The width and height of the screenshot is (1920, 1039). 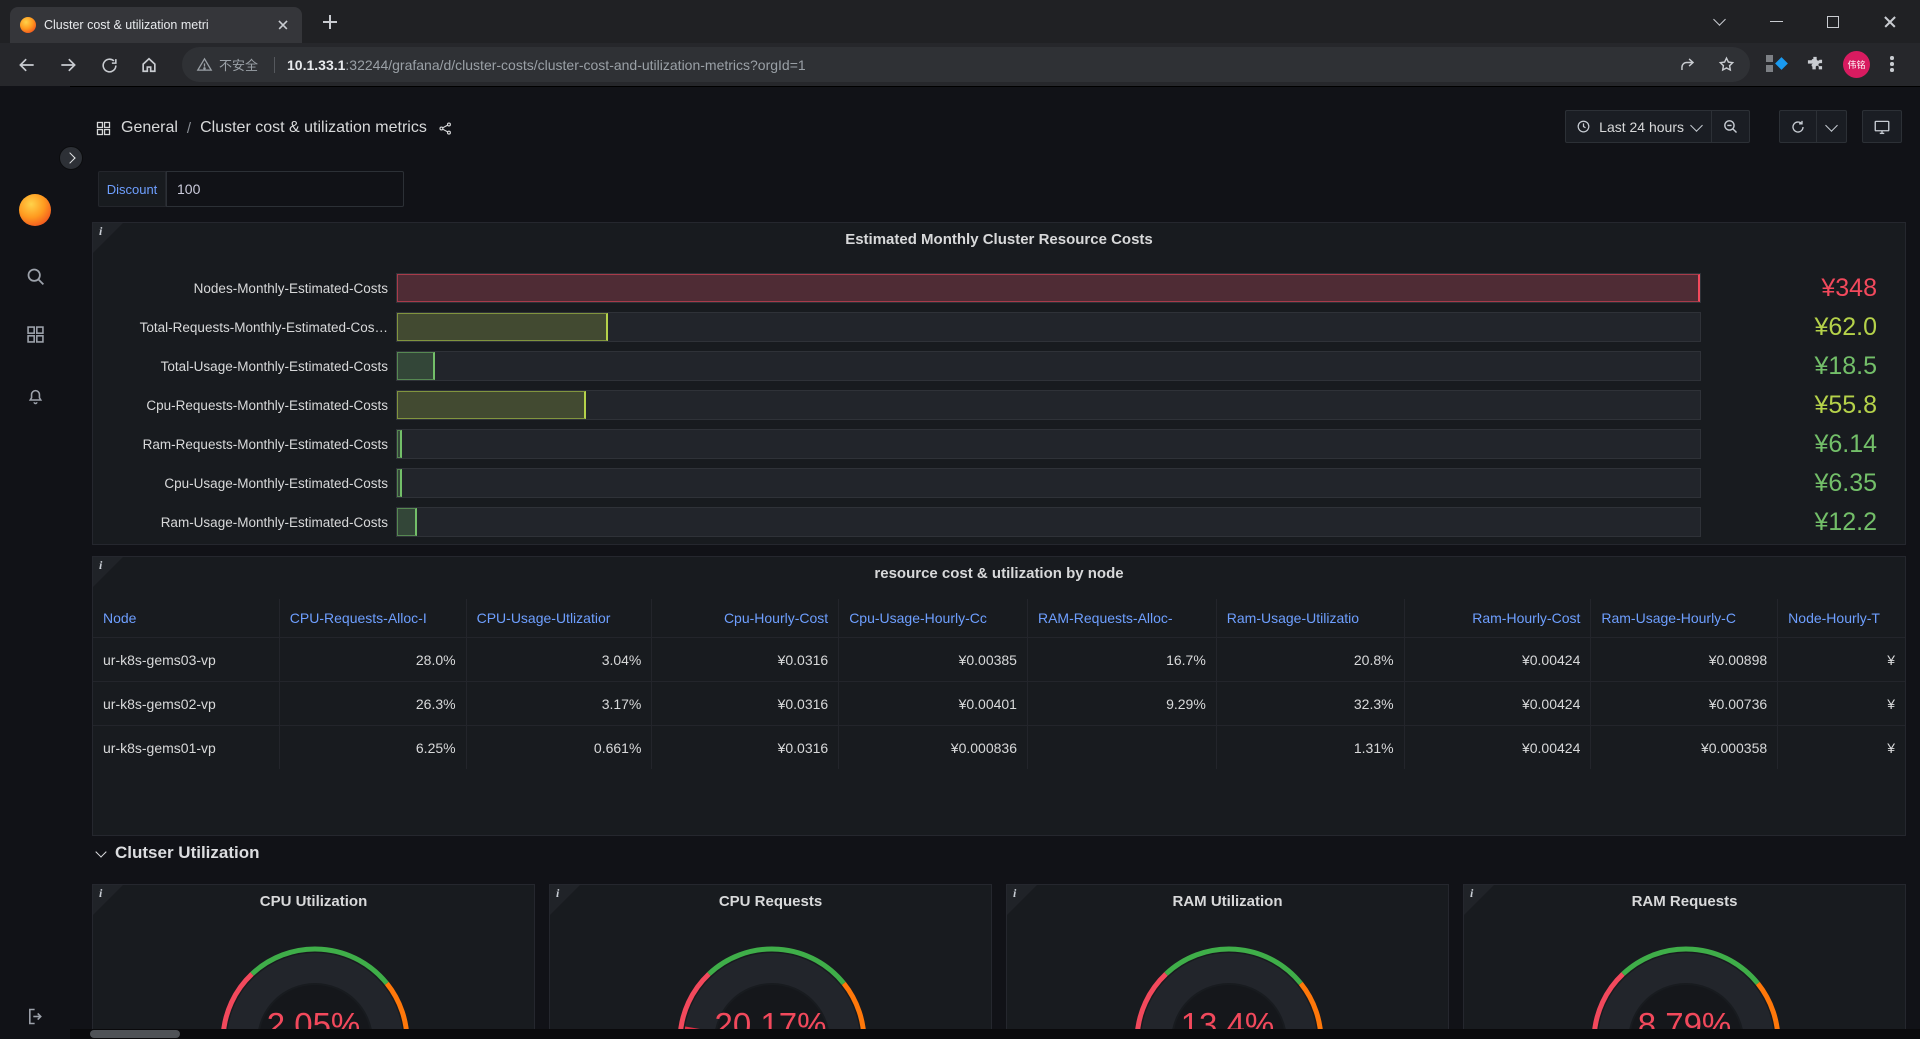 I want to click on close-icon, so click(x=283, y=25).